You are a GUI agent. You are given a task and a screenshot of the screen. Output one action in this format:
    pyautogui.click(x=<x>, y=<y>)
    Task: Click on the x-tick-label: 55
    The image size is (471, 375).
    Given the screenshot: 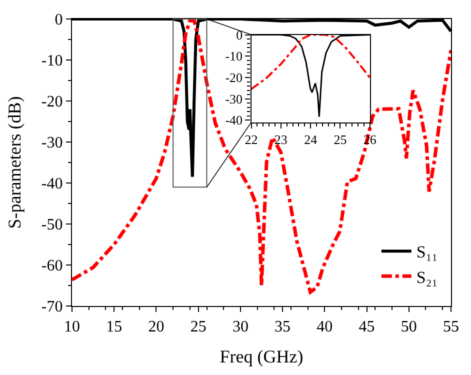 What is the action you would take?
    pyautogui.click(x=451, y=327)
    